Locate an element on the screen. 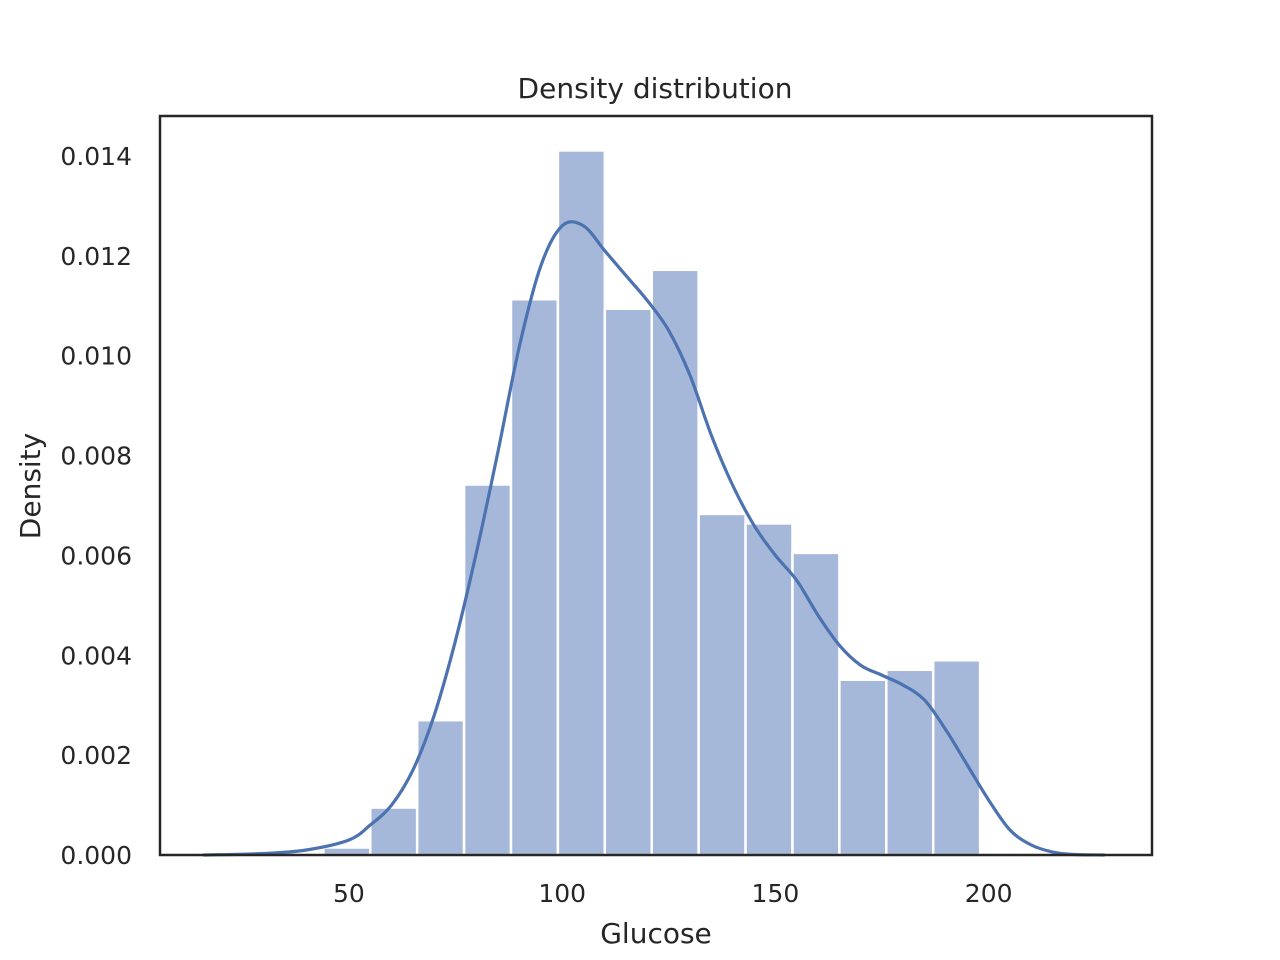 This screenshot has height=960, width=1280. x-tick-label: 100 is located at coordinates (562, 893).